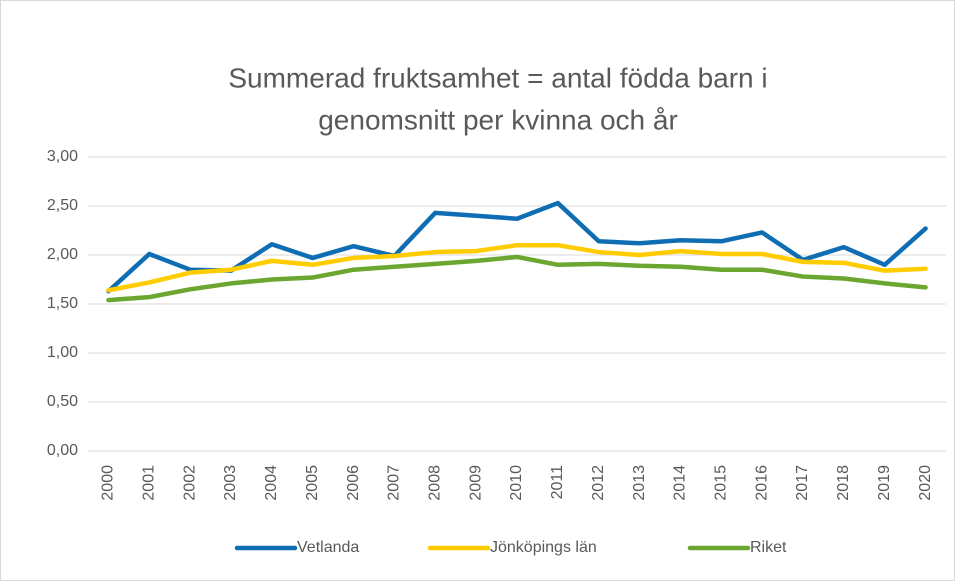  I want to click on x-tick-label: 2001, so click(149, 483).